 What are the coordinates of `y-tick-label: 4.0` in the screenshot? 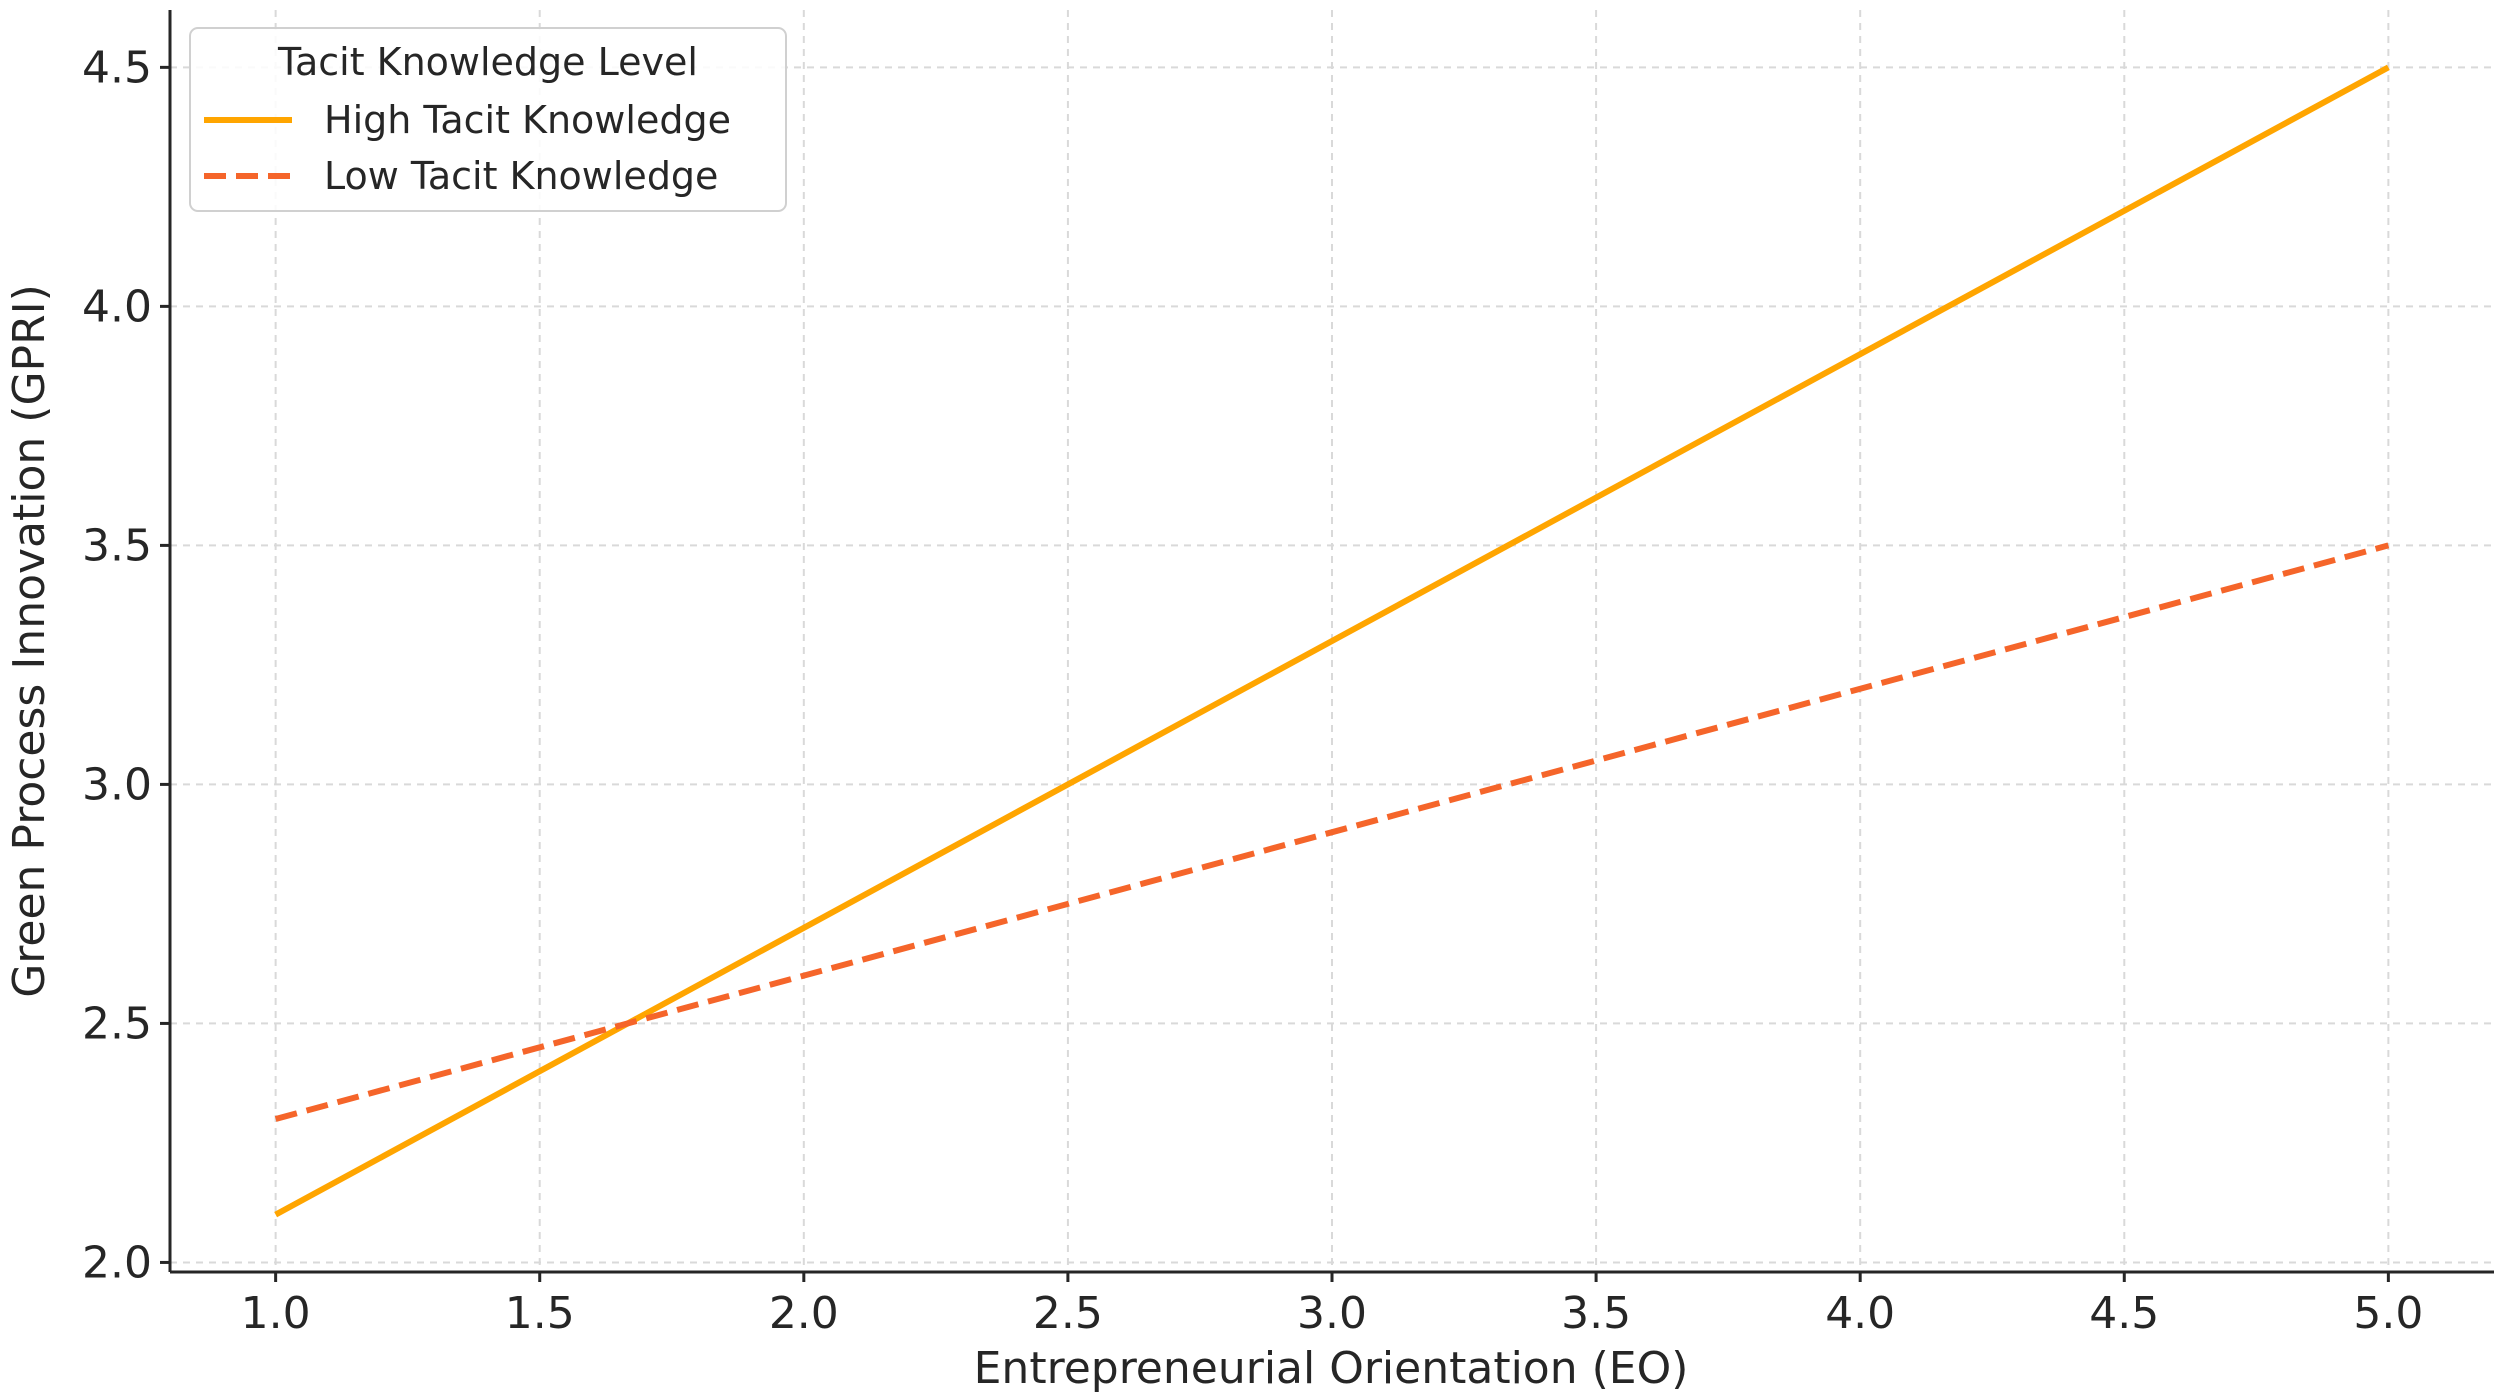 It's located at (117, 306).